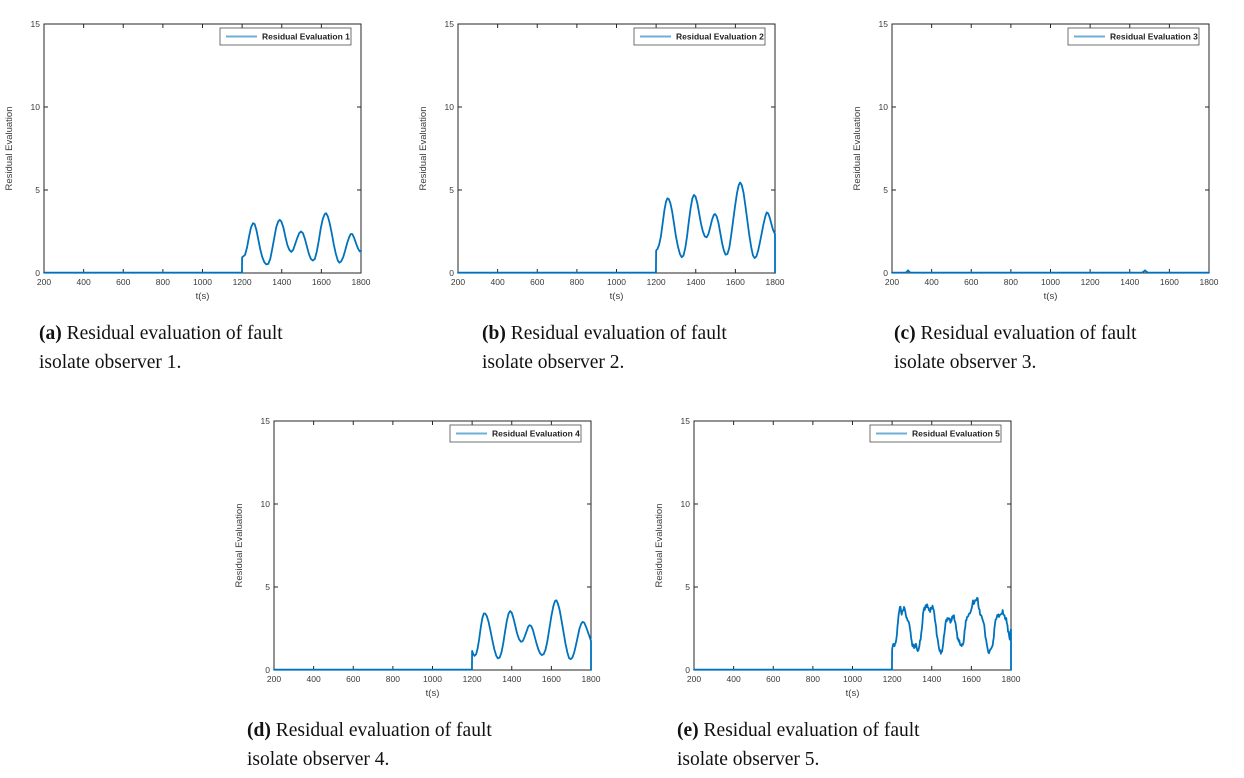 The image size is (1244, 778). I want to click on legend: Residual Evaluation 3, so click(1133, 36).